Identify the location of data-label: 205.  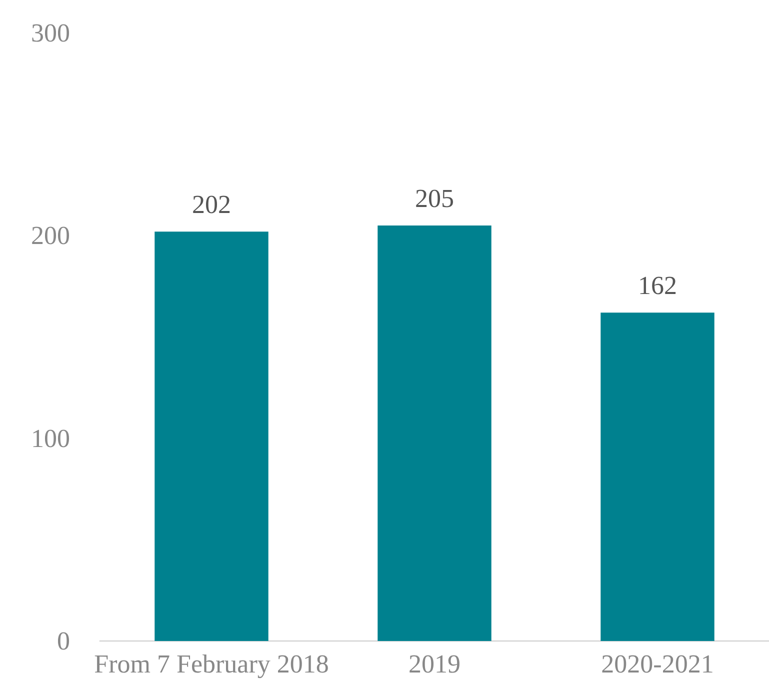
(434, 199).